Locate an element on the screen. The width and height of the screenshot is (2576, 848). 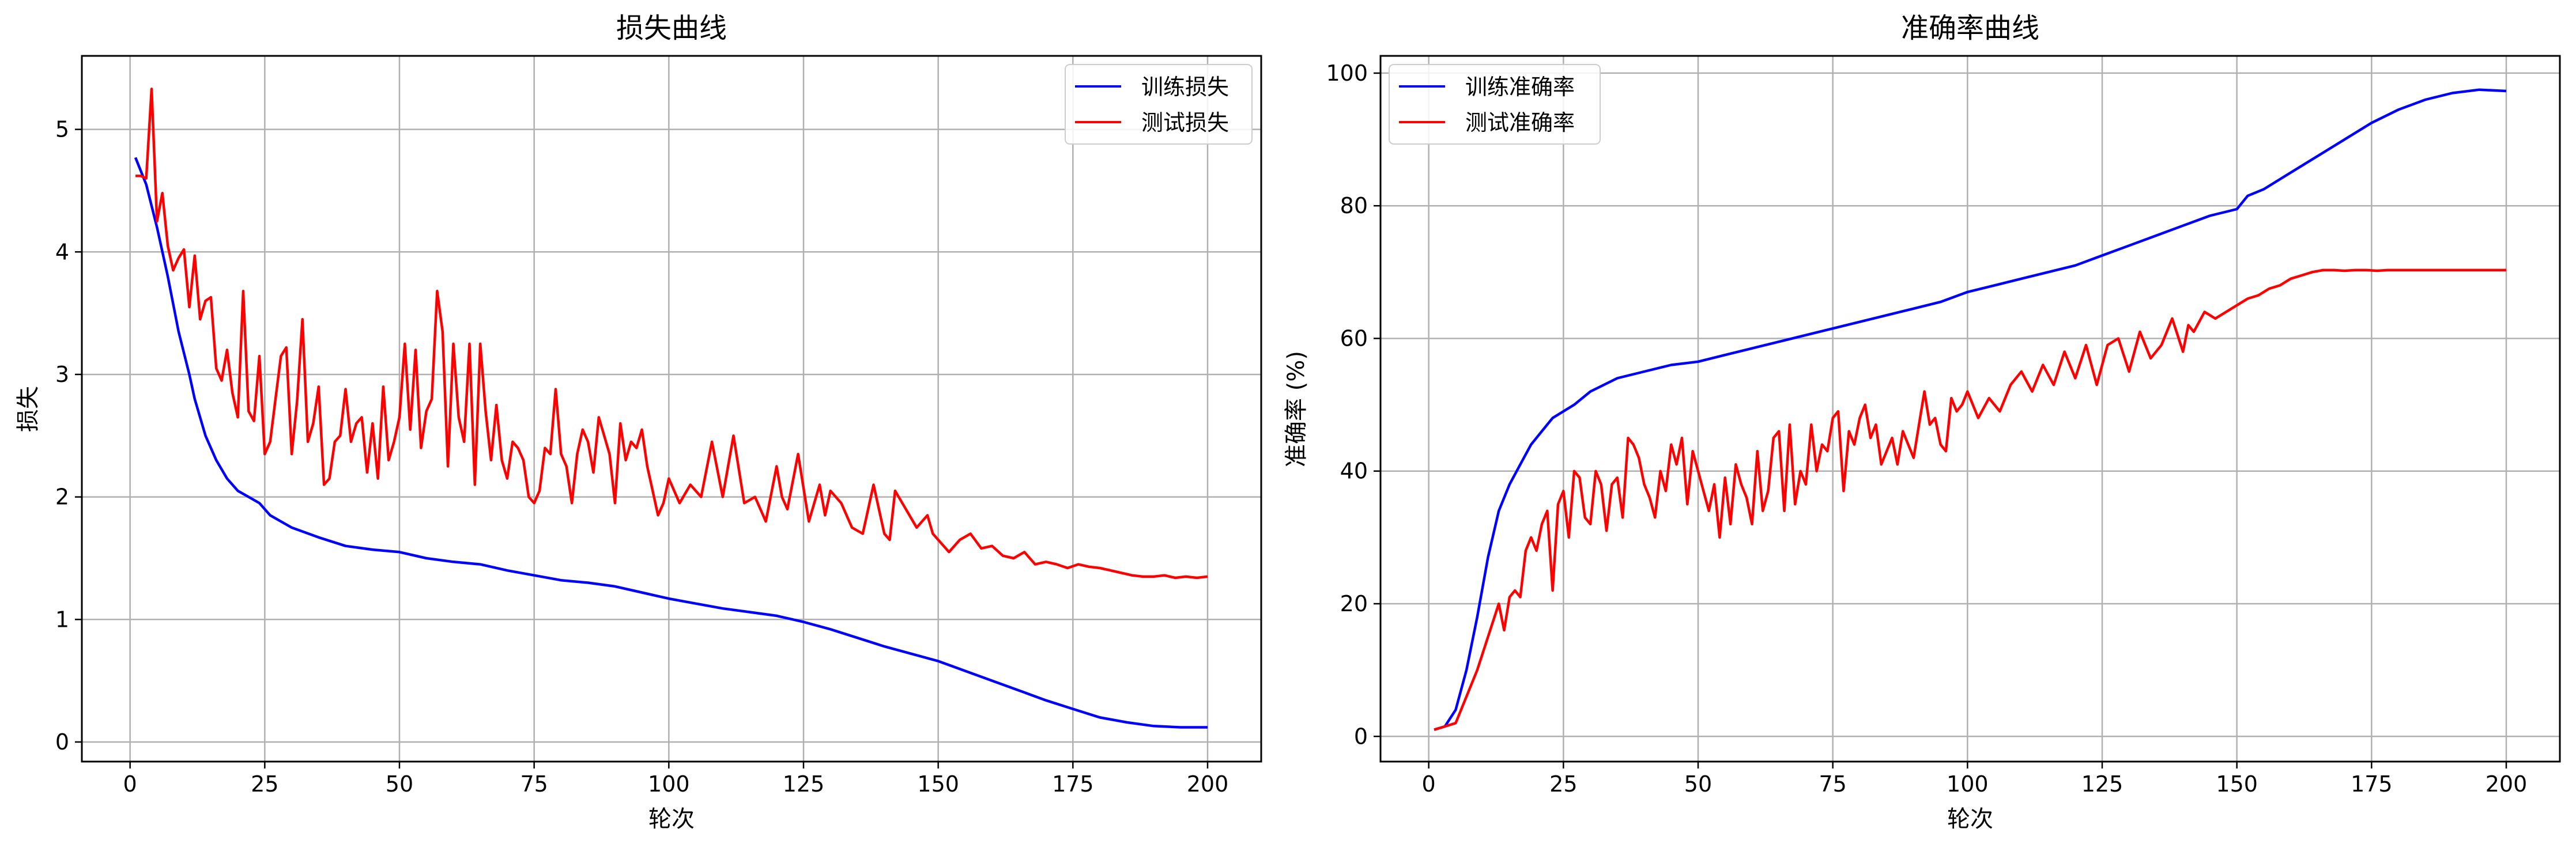
accuracy-chart-title: 准确率曲线 is located at coordinates (1970, 28).